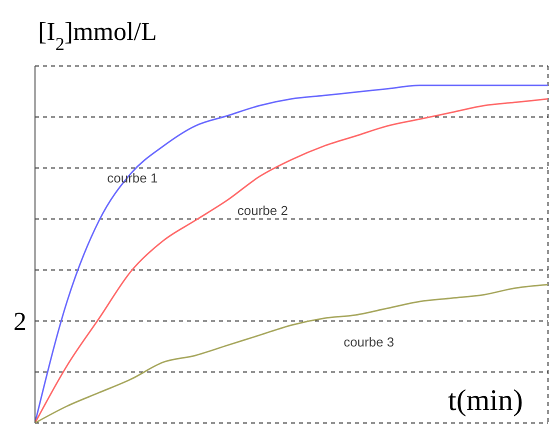 Image resolution: width=551 pixels, height=426 pixels. Describe the element at coordinates (369, 342) in the screenshot. I see `series-label: courbe 3` at that location.